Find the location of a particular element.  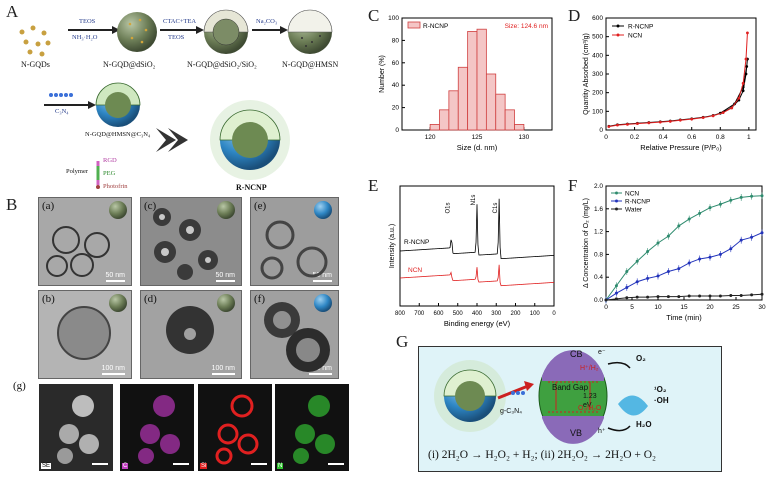

peak-label: O1s is located at coordinates (449, 207).